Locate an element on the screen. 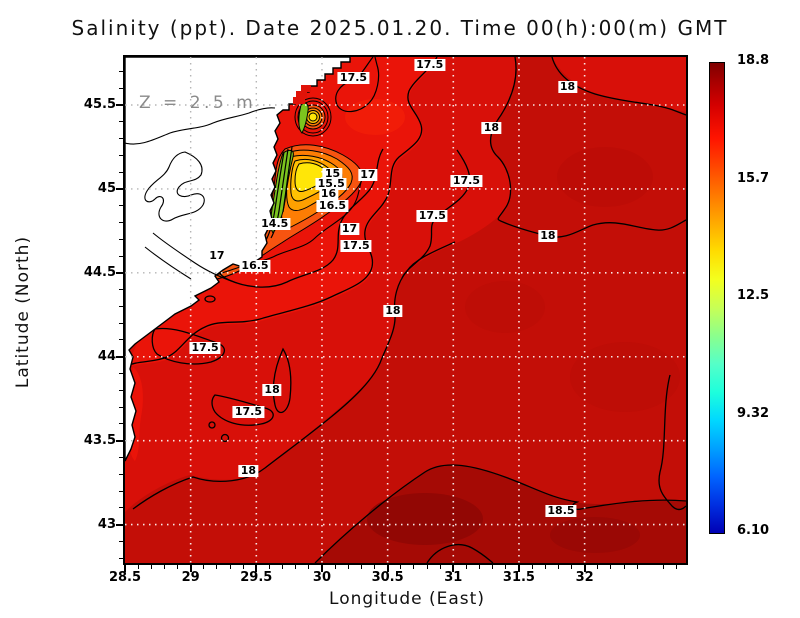  y-tick-label: 44.5 is located at coordinates (99, 272).